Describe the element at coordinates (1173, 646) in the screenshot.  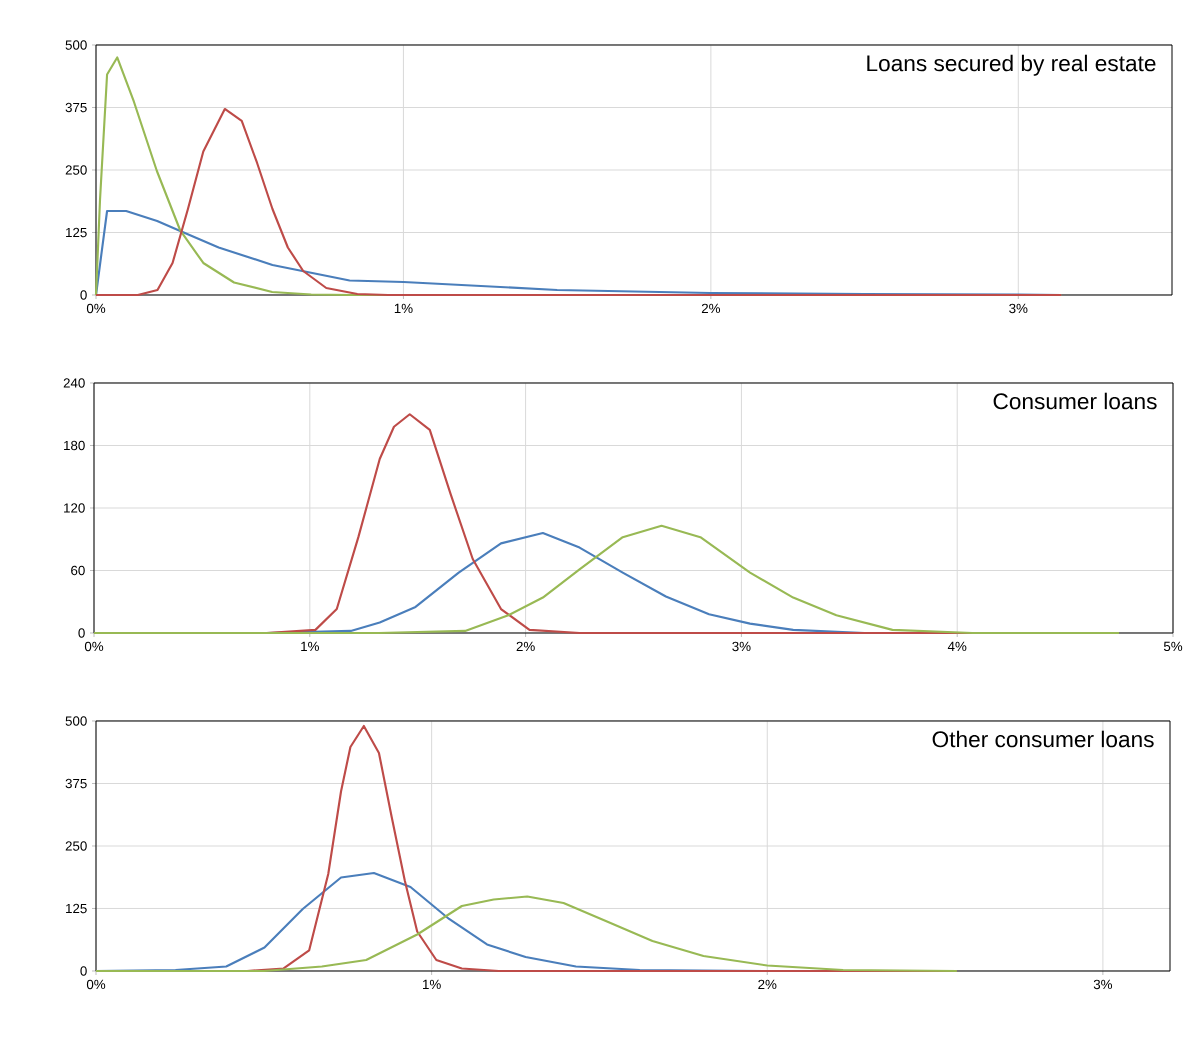
I see `x-tick-label: 5%` at that location.